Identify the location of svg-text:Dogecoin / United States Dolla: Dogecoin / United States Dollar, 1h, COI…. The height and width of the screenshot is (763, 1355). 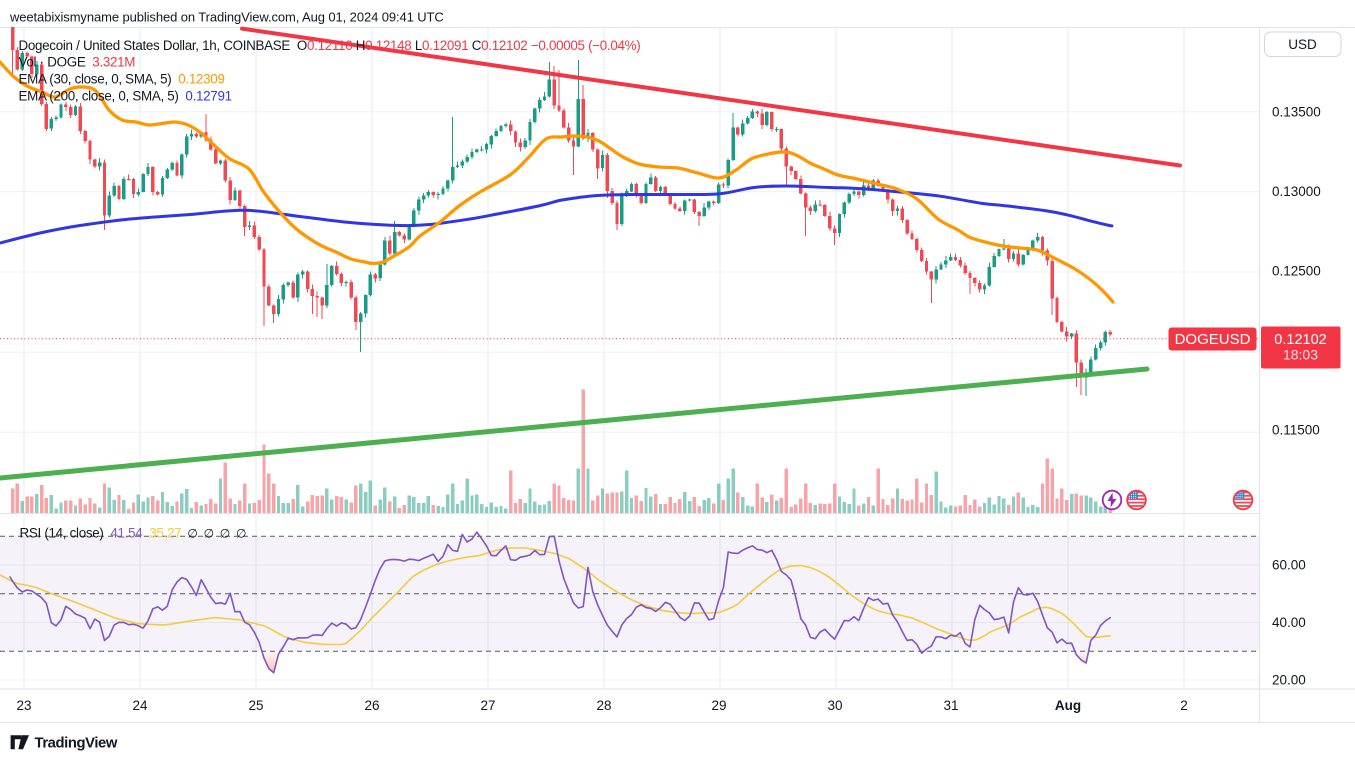
(330, 45).